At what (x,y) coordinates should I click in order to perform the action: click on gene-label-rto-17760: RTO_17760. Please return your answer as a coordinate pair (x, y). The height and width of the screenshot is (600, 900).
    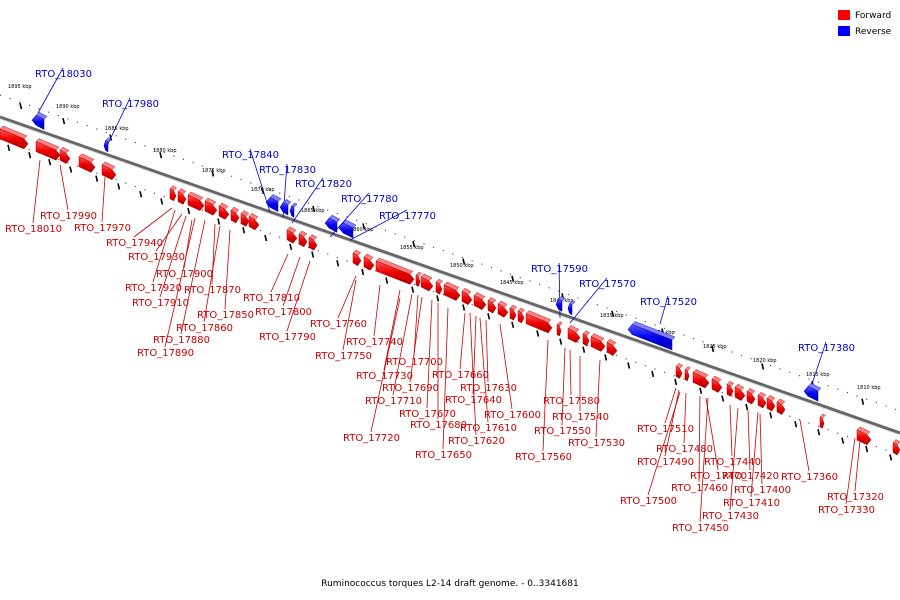
    Looking at the image, I should click on (338, 324).